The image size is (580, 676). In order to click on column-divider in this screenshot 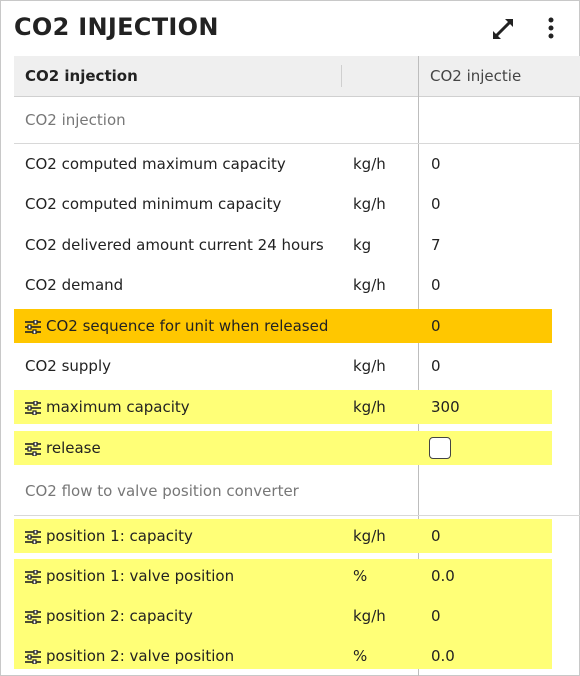, I will do `click(341, 76)`.